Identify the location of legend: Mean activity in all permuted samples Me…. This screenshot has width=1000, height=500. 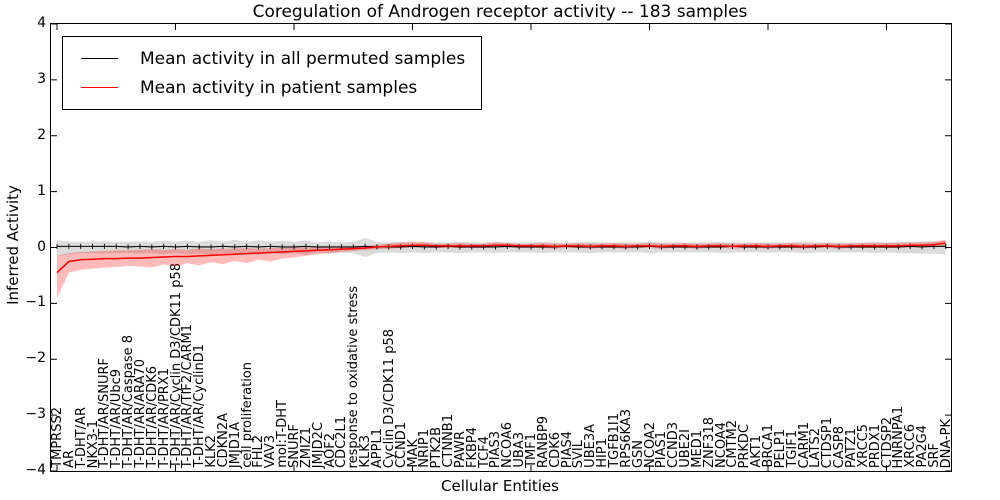
(272, 73).